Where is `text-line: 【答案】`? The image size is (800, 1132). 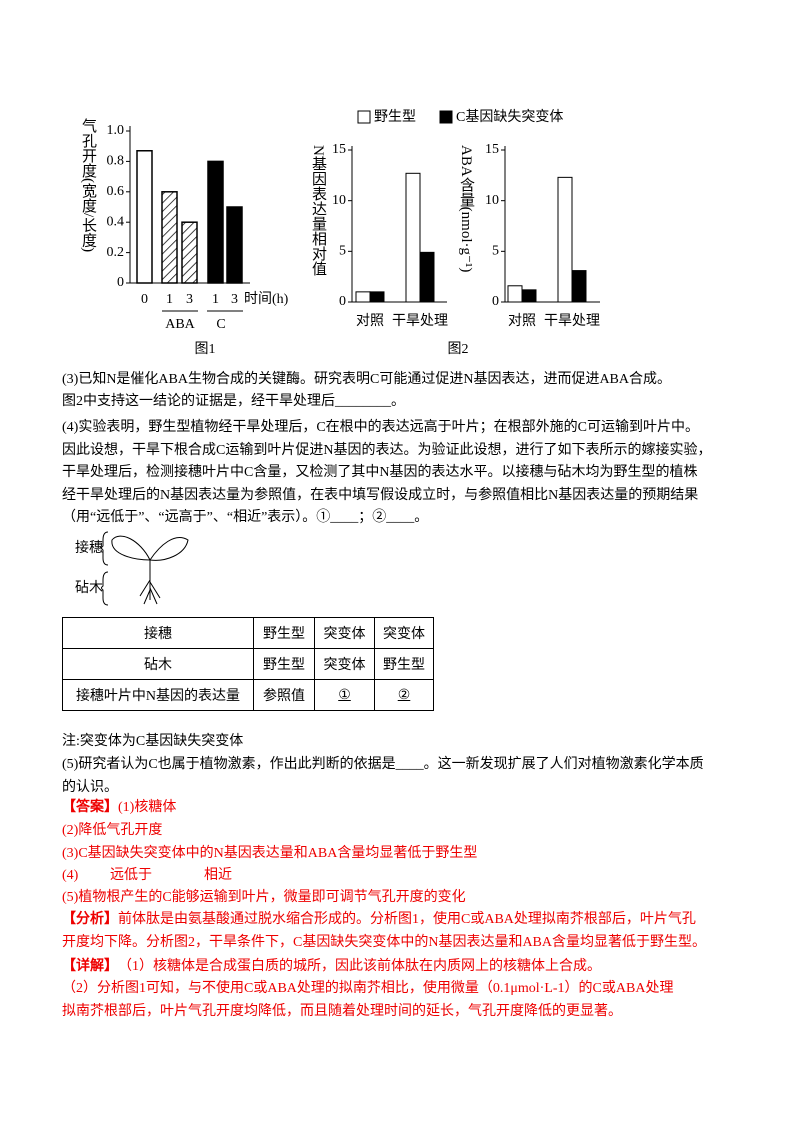
text-line: 【答案】 is located at coordinates (90, 807).